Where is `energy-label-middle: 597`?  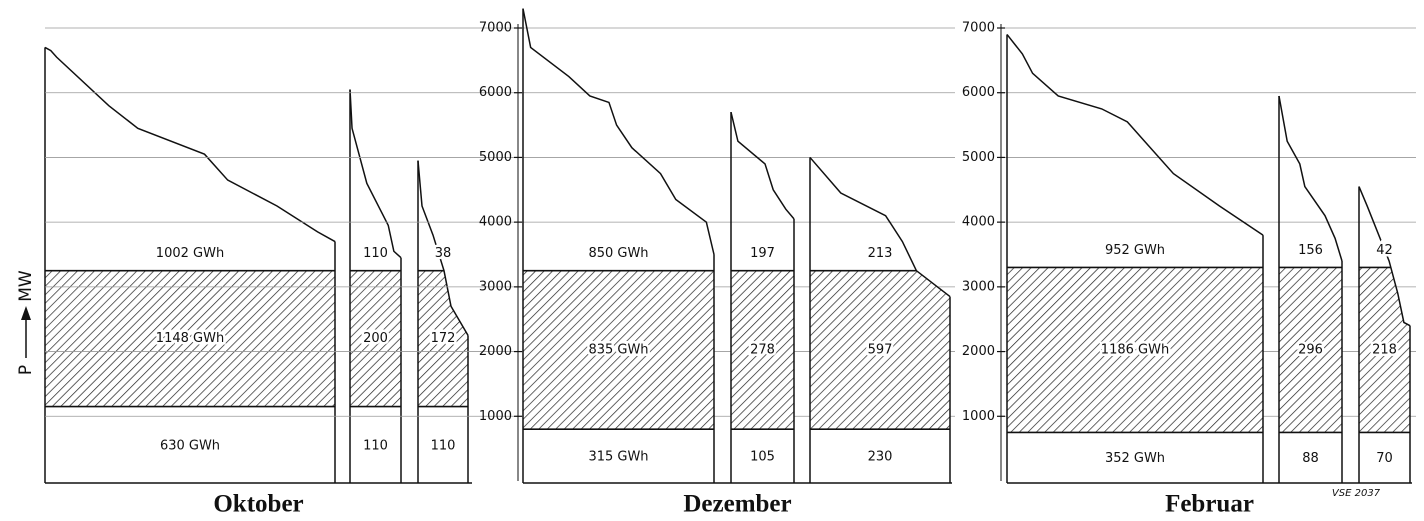 energy-label-middle: 597 is located at coordinates (880, 349).